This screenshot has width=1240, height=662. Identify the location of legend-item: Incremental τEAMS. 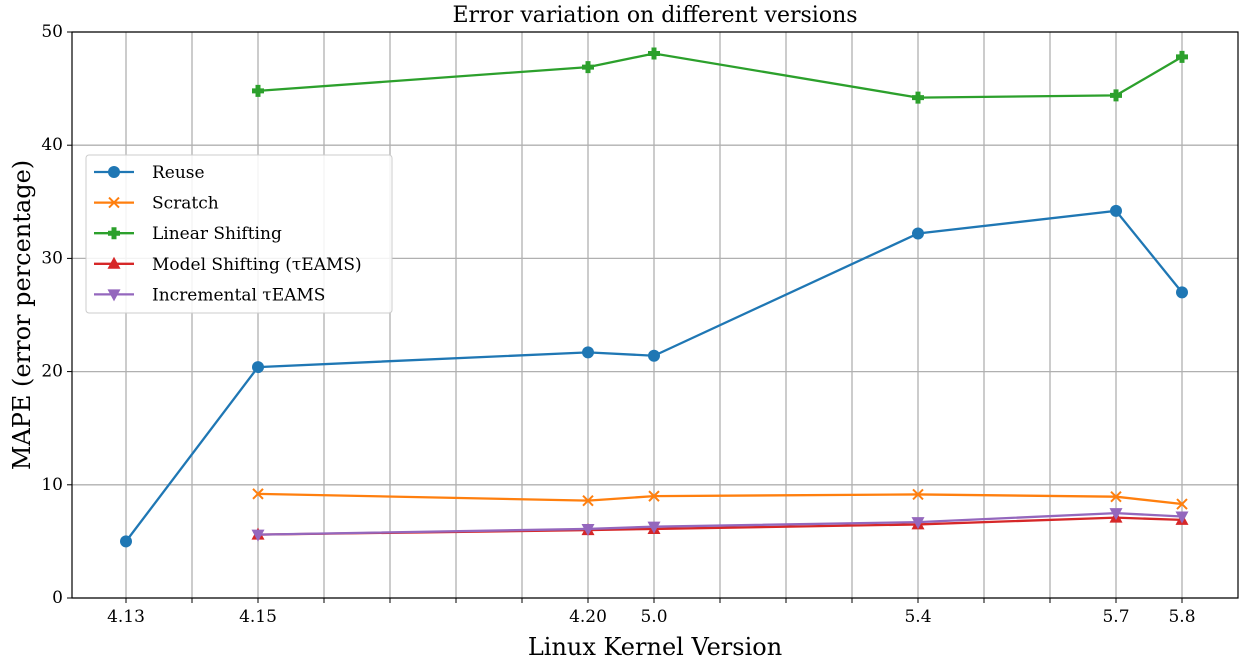
(209, 295).